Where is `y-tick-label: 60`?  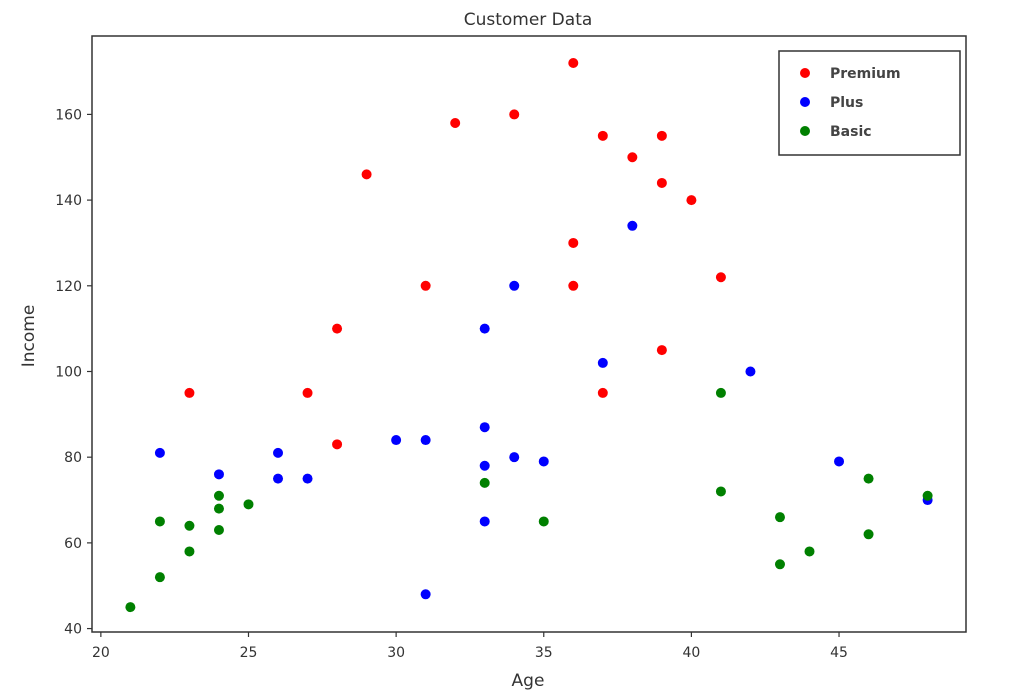
y-tick-label: 60 is located at coordinates (73, 544).